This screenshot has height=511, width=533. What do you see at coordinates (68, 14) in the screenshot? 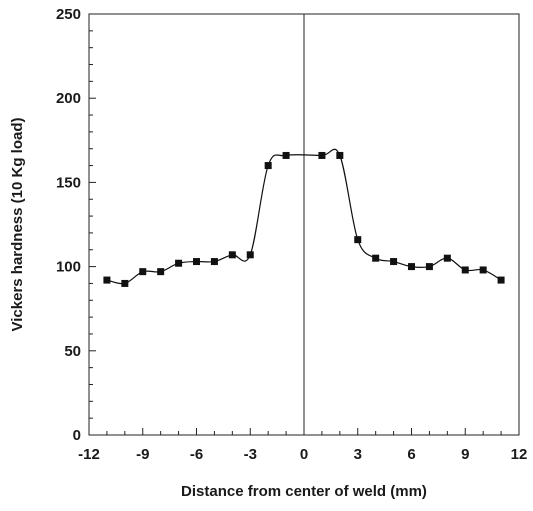
I see `y-tick-label: 250` at bounding box center [68, 14].